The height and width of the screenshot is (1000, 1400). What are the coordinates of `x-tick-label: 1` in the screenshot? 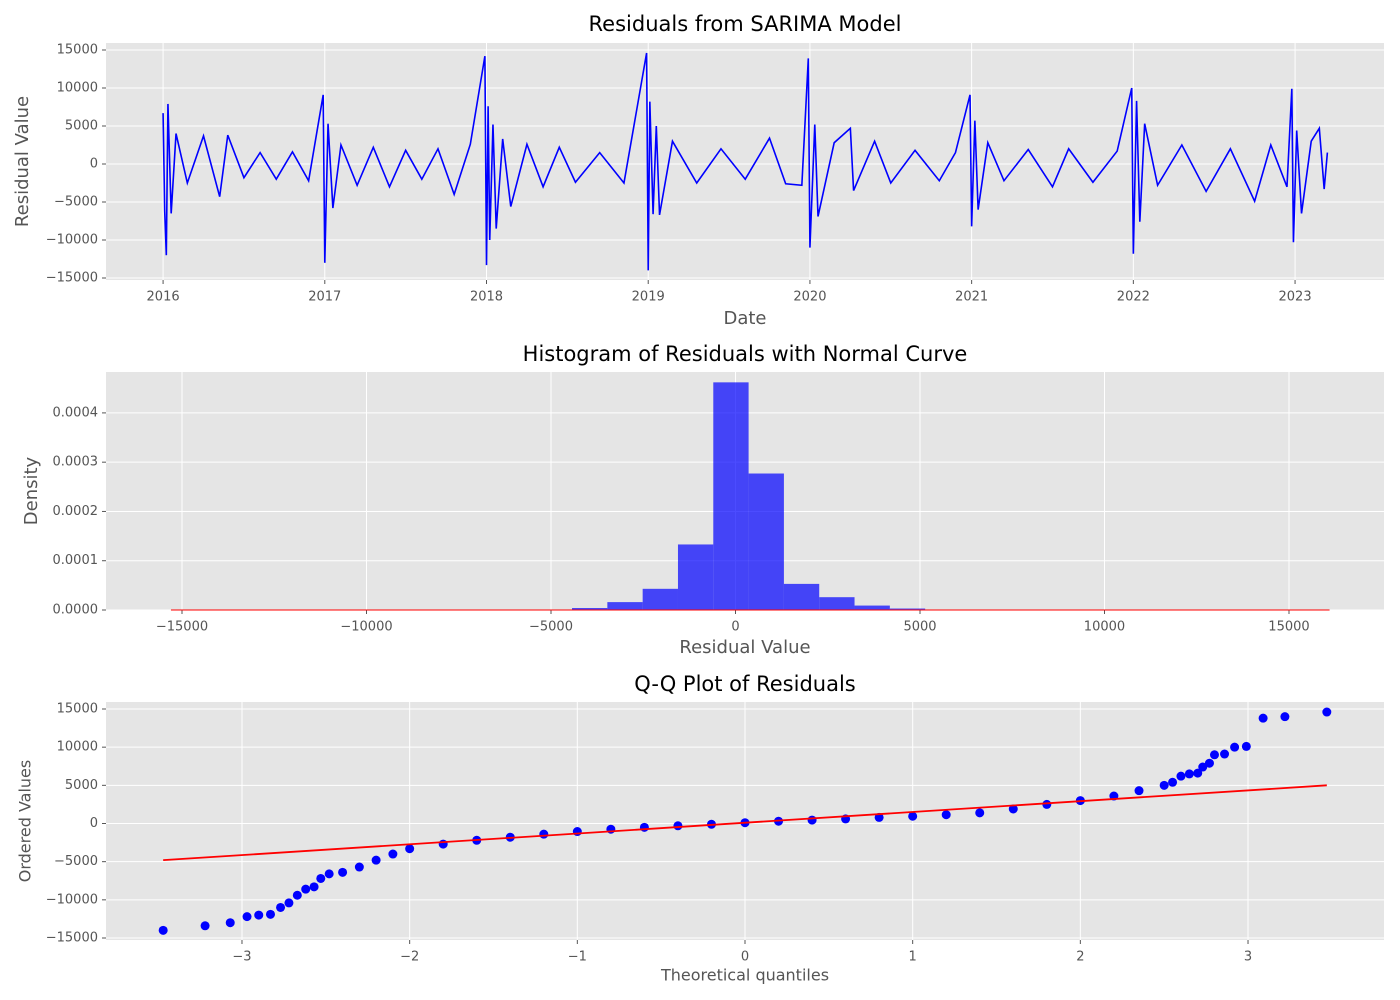 It's located at (913, 957).